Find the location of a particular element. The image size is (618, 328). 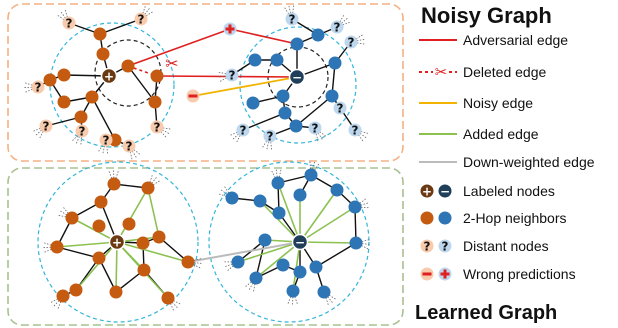

labeled-node-sign: + is located at coordinates (109, 77).